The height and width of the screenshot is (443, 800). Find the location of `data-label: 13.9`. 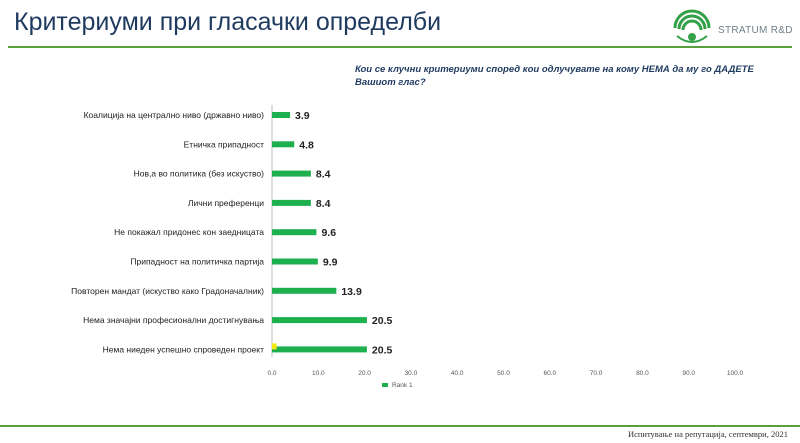

data-label: 13.9 is located at coordinates (351, 292).